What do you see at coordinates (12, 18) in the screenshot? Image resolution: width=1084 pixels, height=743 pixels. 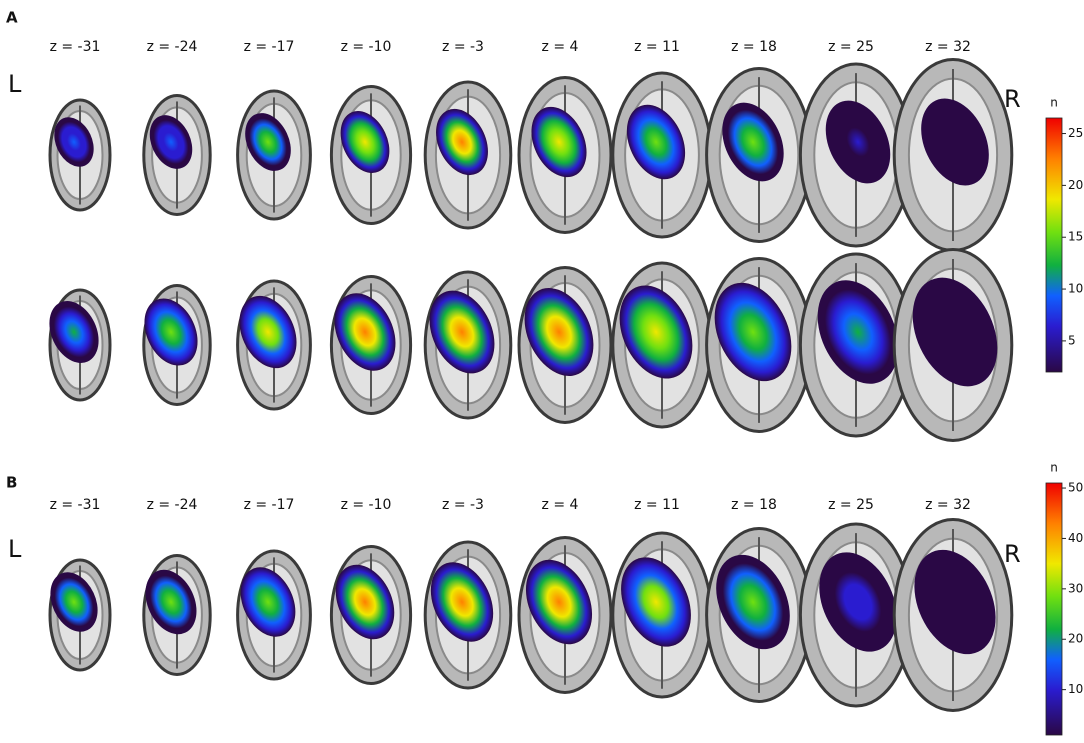 I see `panel-label: A` at bounding box center [12, 18].